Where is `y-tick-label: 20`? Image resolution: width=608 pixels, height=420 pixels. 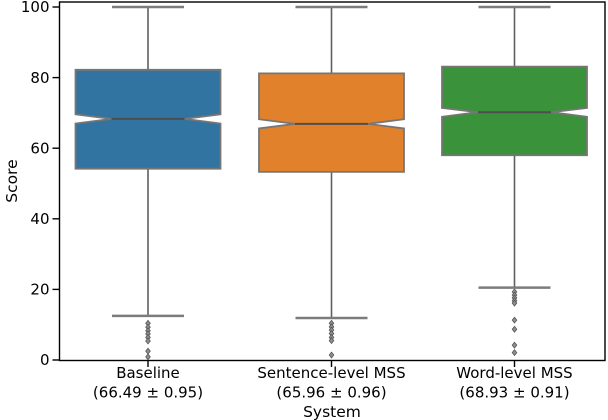
y-tick-label: 20 is located at coordinates (39, 290).